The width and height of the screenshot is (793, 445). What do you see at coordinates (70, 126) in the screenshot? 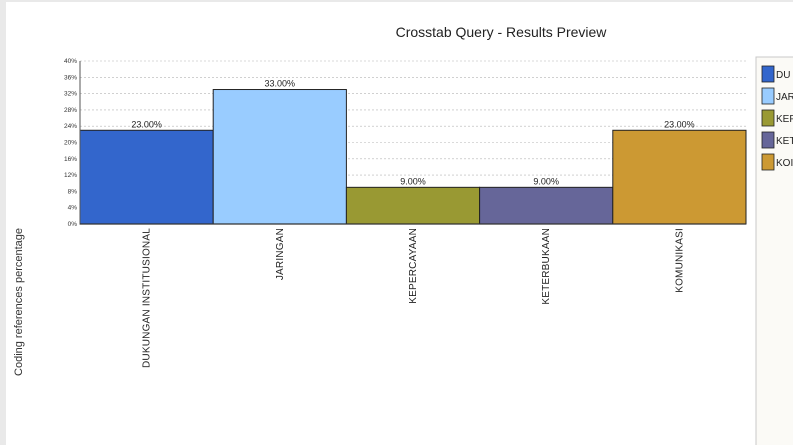
I see `y-tick-label: 24%` at bounding box center [70, 126].